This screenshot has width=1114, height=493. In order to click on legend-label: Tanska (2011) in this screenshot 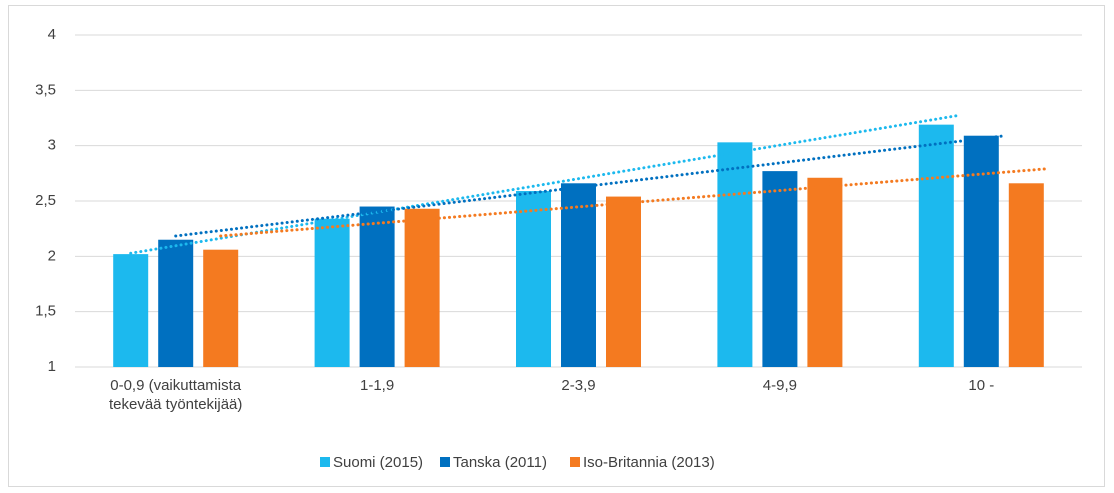, I will do `click(500, 462)`.